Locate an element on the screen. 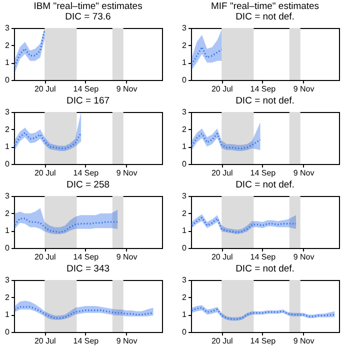 The height and width of the screenshot is (359, 354). chart-title: DIC = 258 is located at coordinates (88, 185).